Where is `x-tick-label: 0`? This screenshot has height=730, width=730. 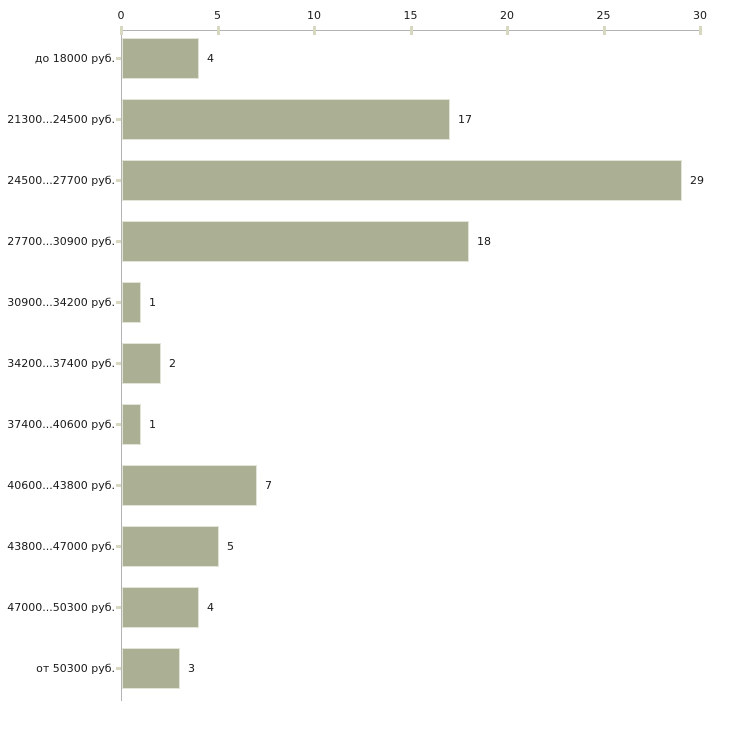 x-tick-label: 0 is located at coordinates (121, 15).